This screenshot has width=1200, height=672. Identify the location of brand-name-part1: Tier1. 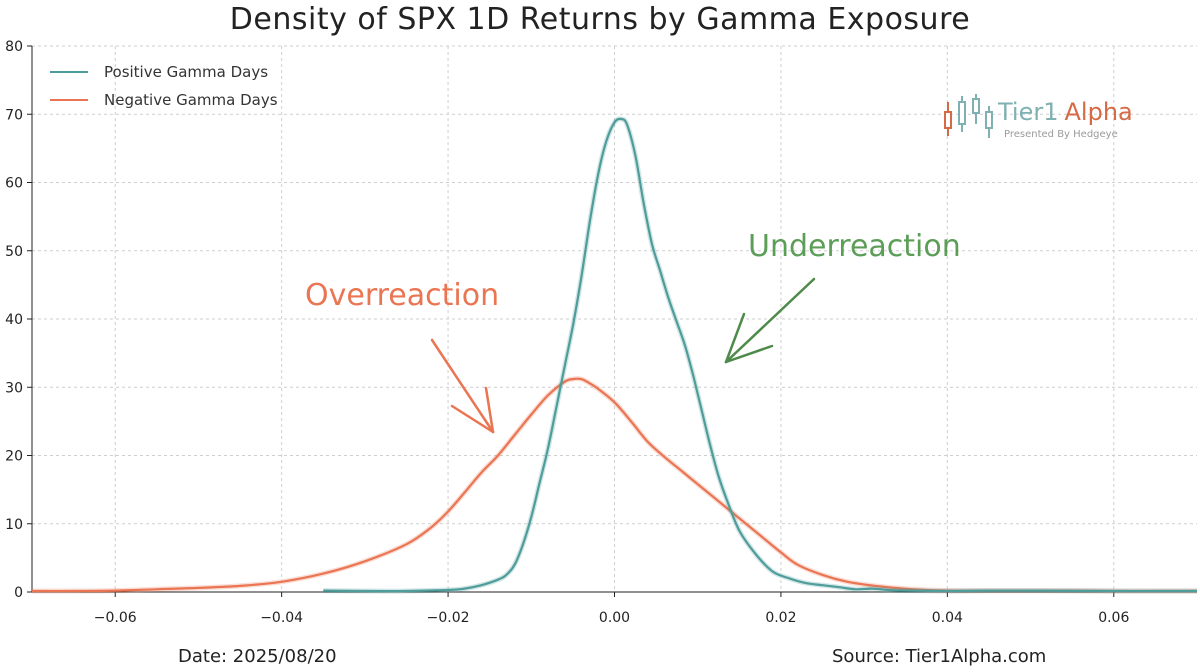
(1028, 112).